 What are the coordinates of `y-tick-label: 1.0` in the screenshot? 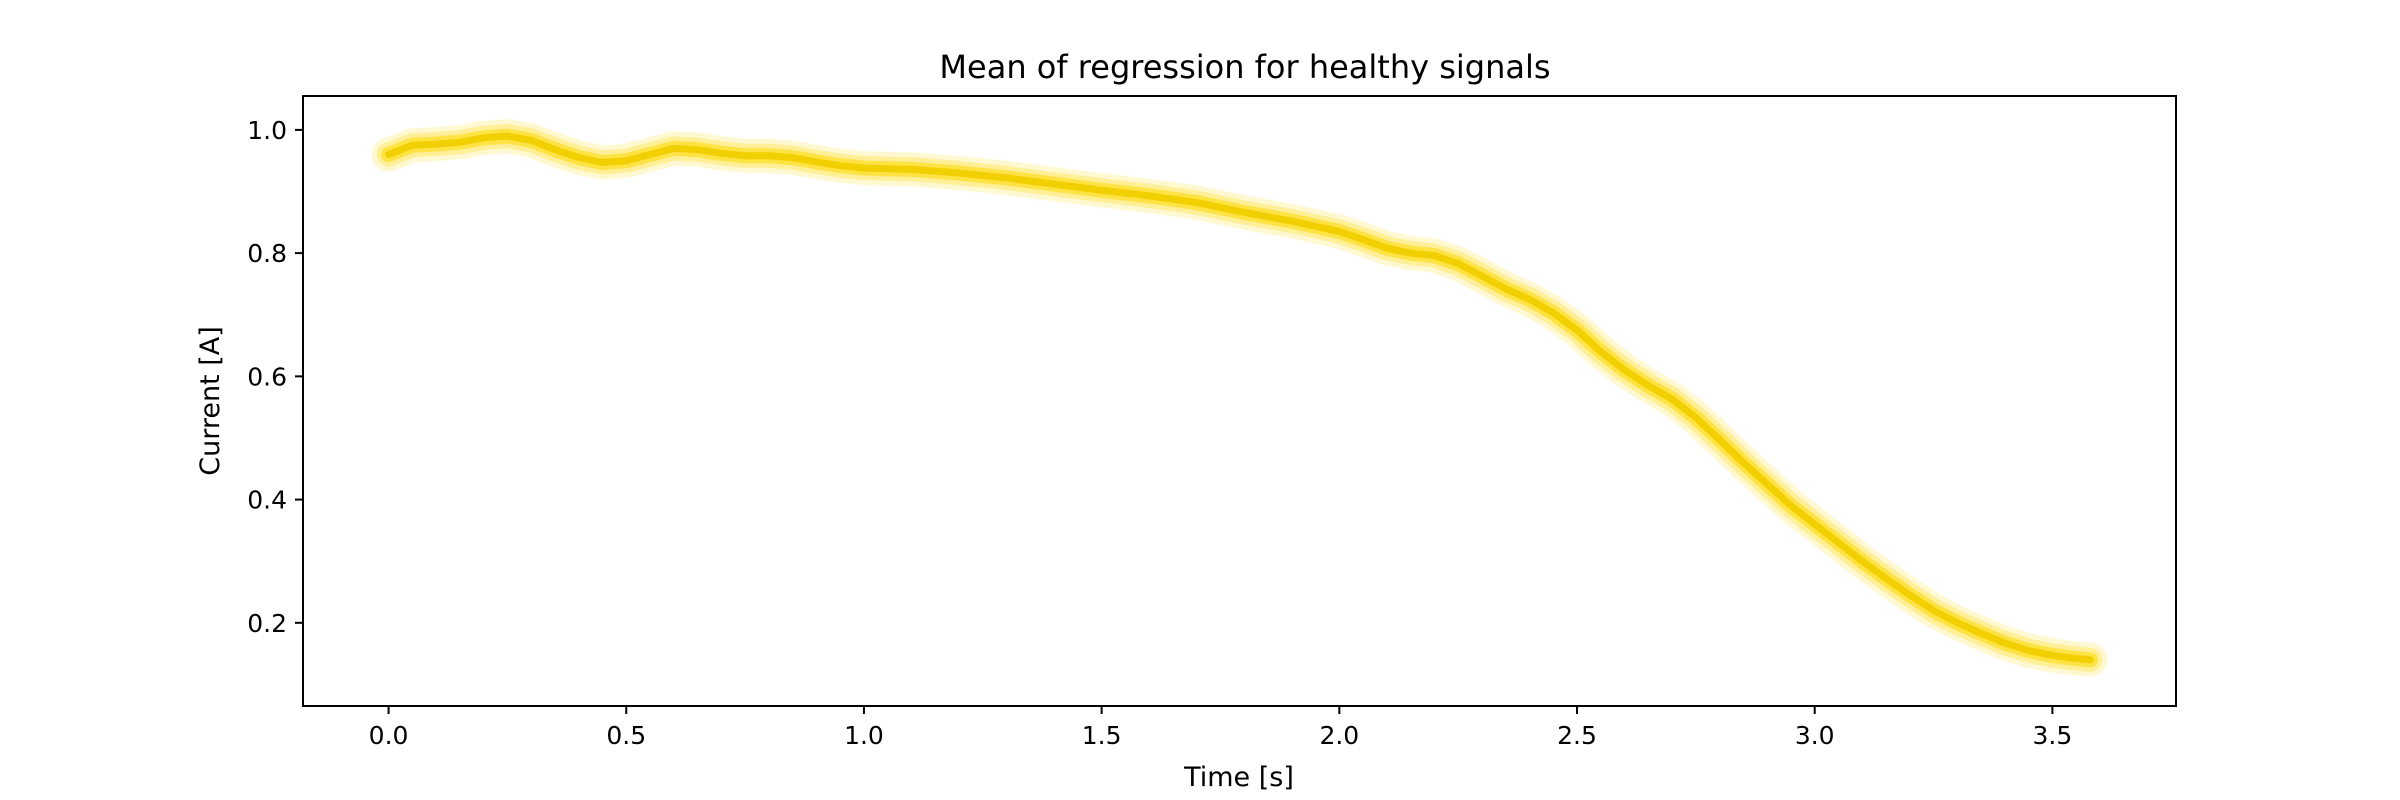 It's located at (267, 130).